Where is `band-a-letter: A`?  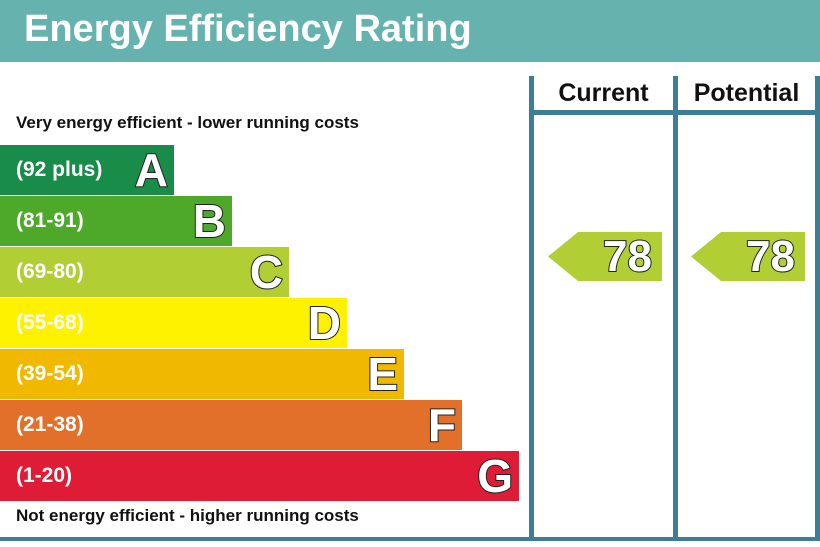 band-a-letter: A is located at coordinates (151, 170).